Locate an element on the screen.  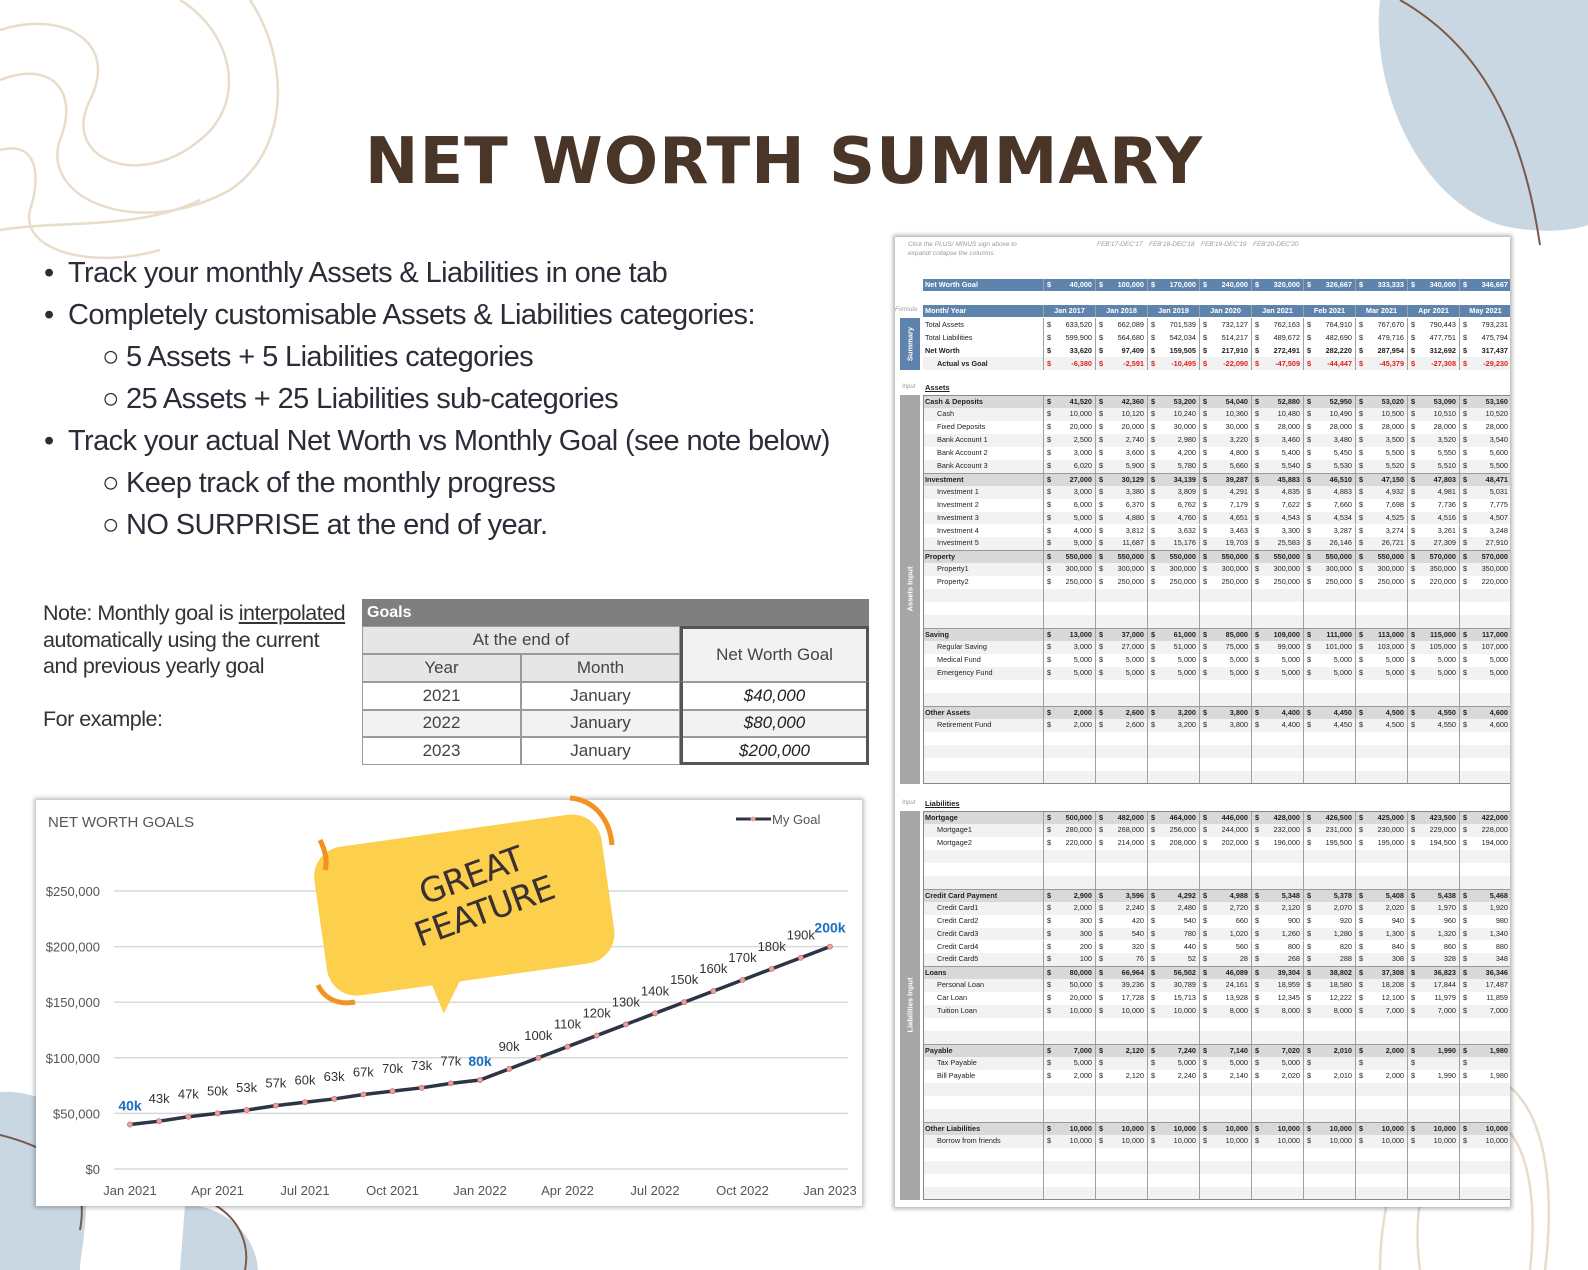
cell-value: 479,716 is located at coordinates (1390, 337).